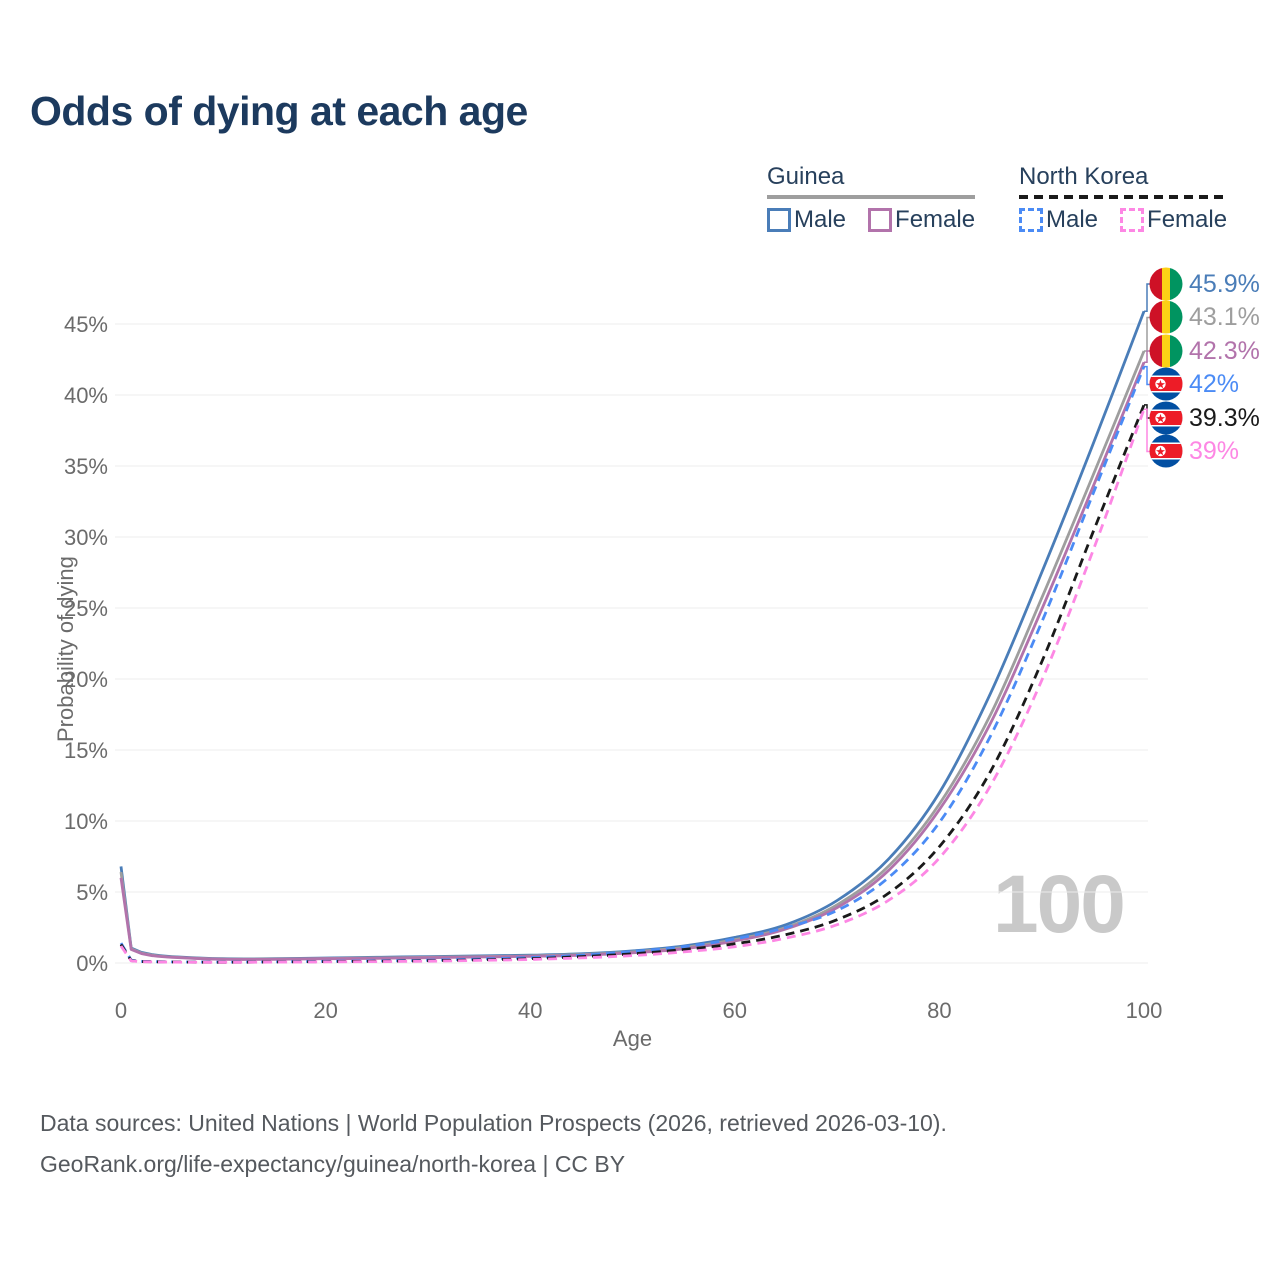 The image size is (1280, 1280). What do you see at coordinates (1059, 904) in the screenshot?
I see `watermark-age-100: 100` at bounding box center [1059, 904].